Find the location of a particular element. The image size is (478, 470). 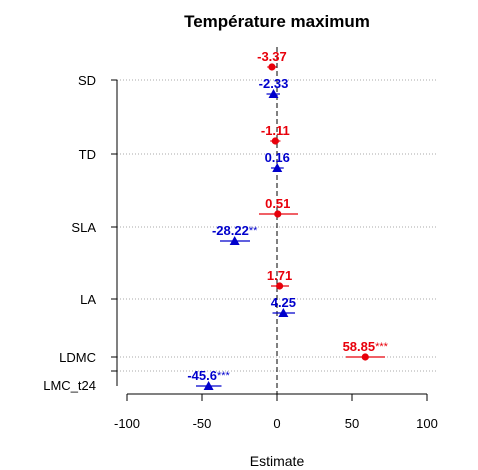

point-la-blue: 4.25 is located at coordinates (283, 306).